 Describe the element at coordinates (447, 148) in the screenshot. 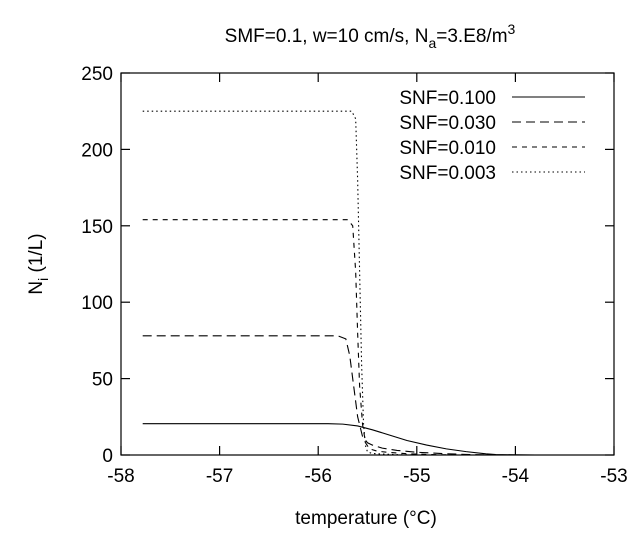

I see `legend-label-snf-0-010: SNF=0.010` at that location.